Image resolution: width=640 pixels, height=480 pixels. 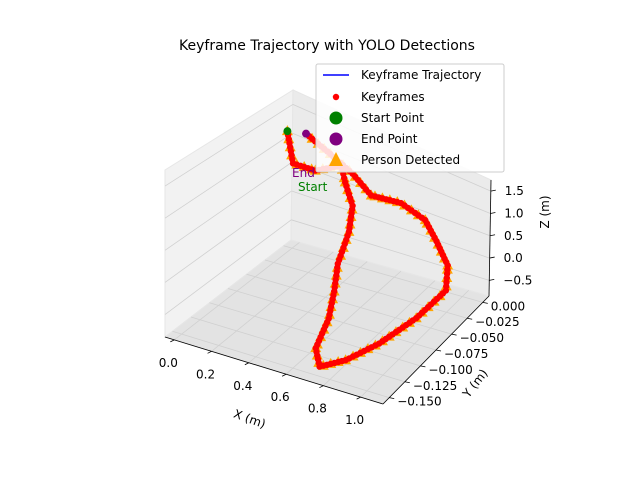 I want to click on legend-label-start: Start Point, so click(x=392, y=118).